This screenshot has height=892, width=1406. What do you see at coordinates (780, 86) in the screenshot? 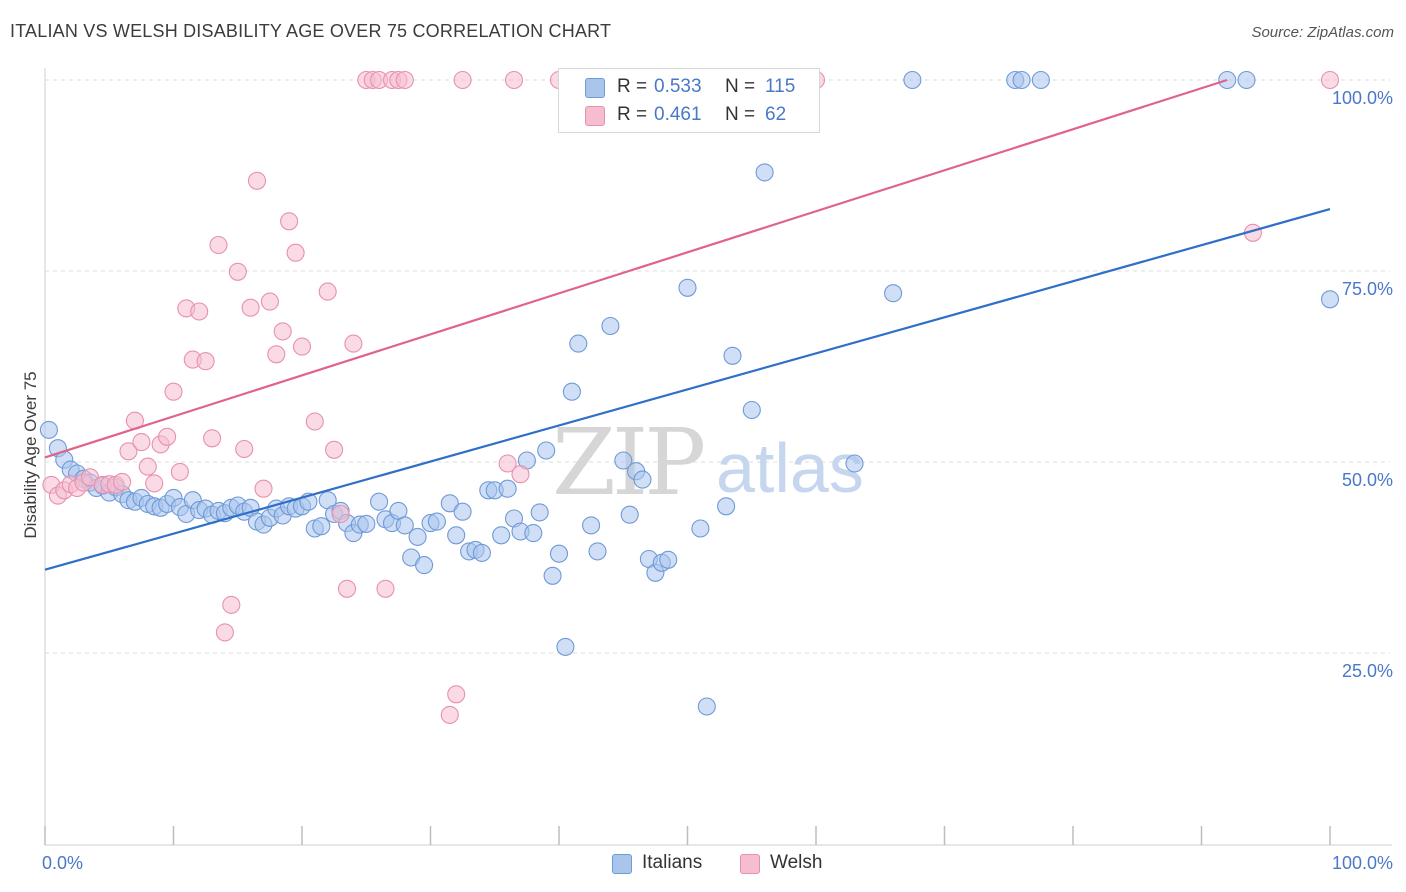
I see `n-value: 115` at bounding box center [780, 86].